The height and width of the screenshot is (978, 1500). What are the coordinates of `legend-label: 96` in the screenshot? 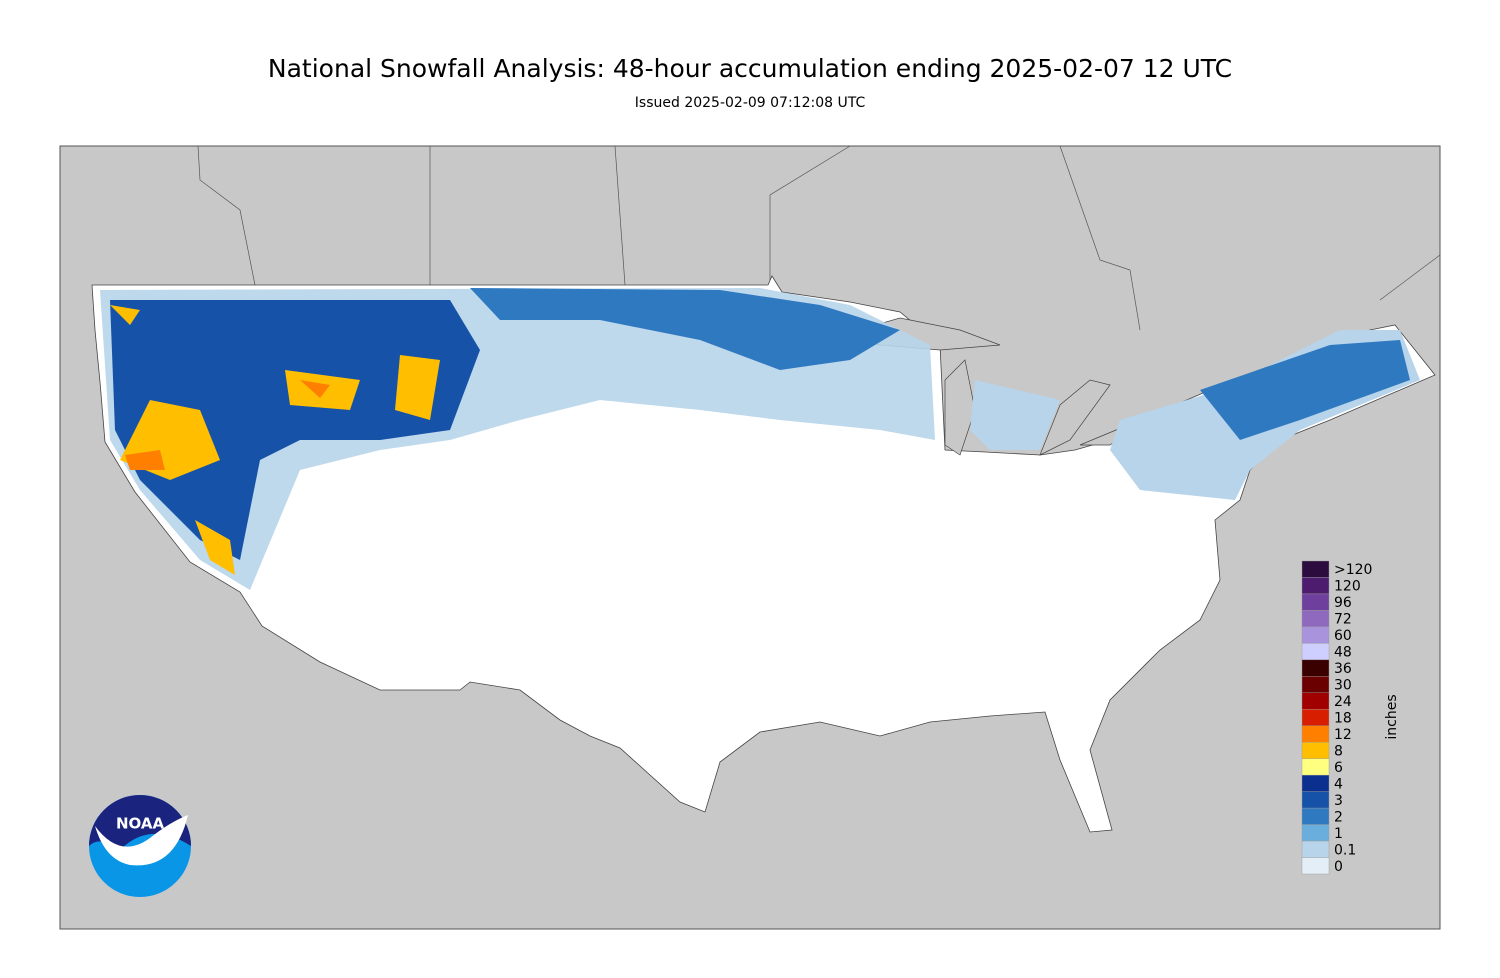 It's located at (1343, 603).